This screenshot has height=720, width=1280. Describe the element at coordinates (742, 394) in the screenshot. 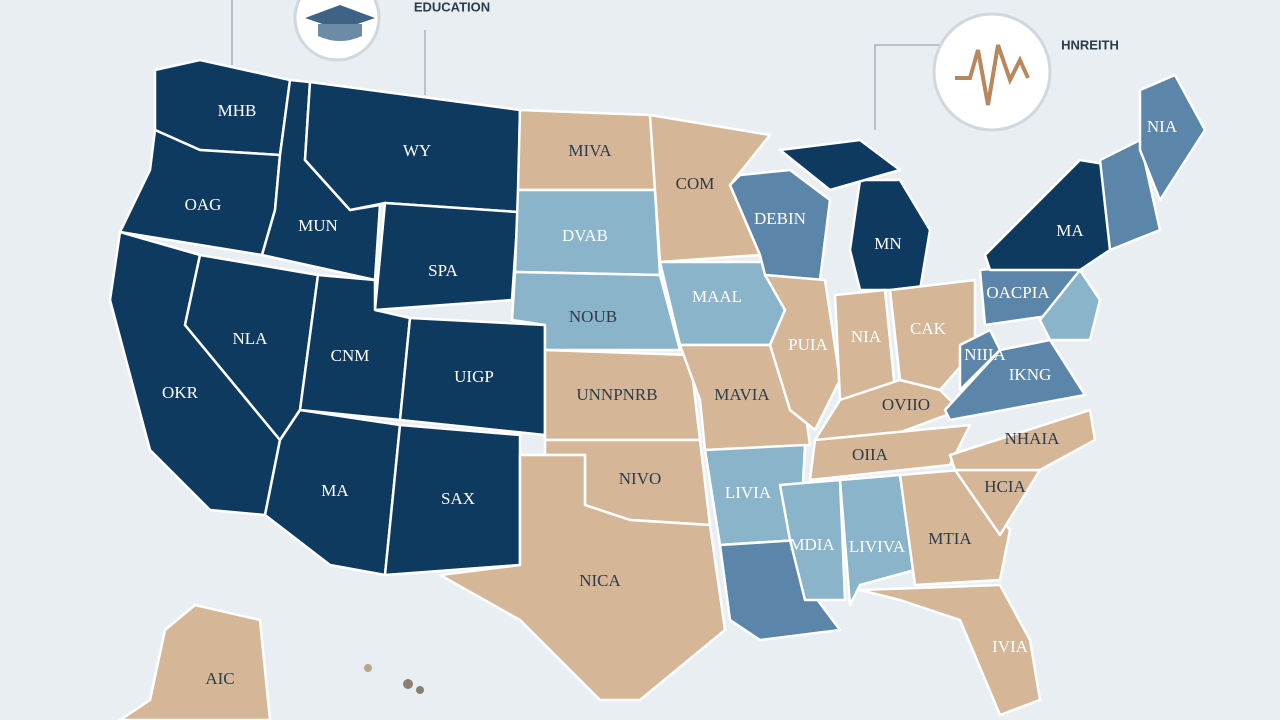

I see `state-label: MAVIA` at that location.